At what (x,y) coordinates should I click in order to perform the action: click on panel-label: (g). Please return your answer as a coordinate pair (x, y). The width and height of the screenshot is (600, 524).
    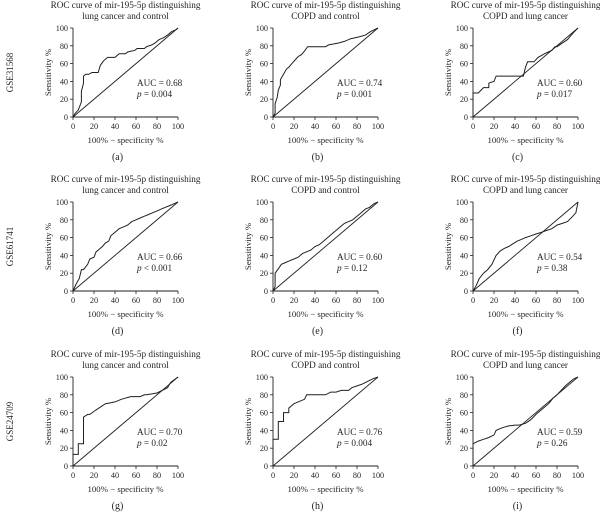
    Looking at the image, I should click on (118, 506).